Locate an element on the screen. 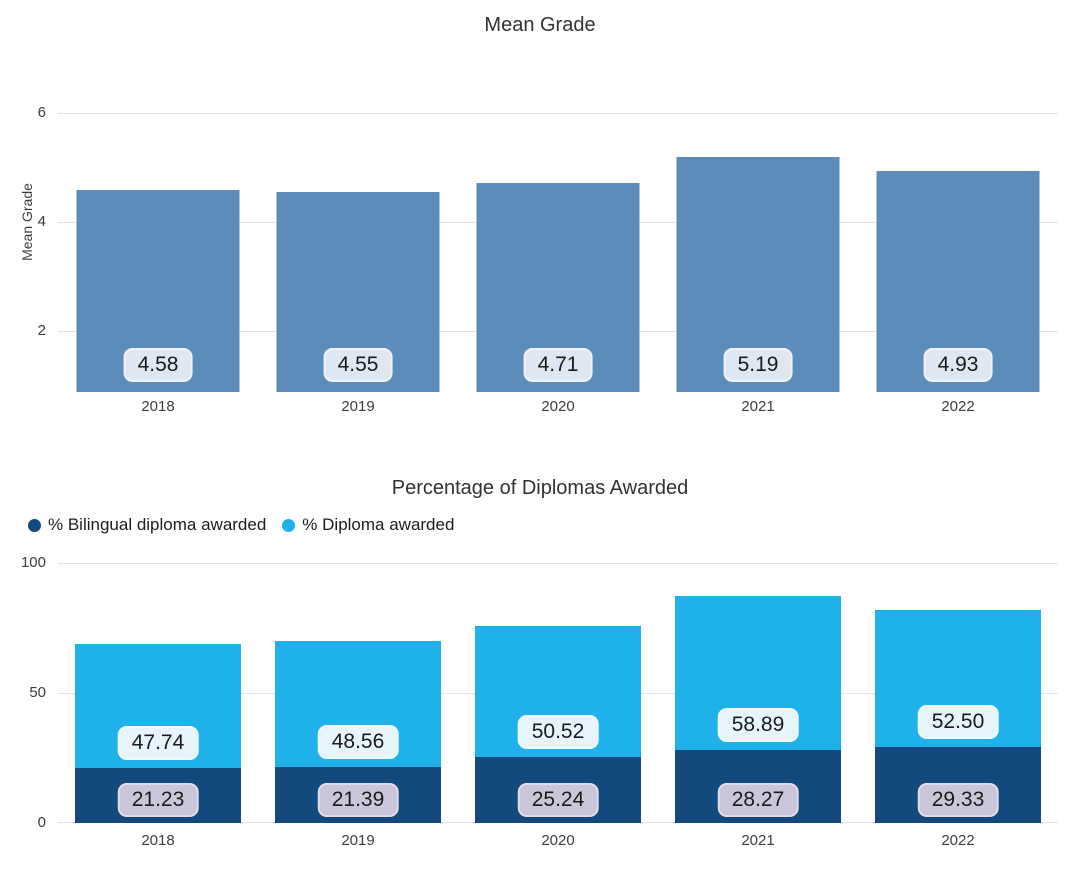 The width and height of the screenshot is (1080, 883). bar-slot-2018: 47.74 21.23 is located at coordinates (158, 693).